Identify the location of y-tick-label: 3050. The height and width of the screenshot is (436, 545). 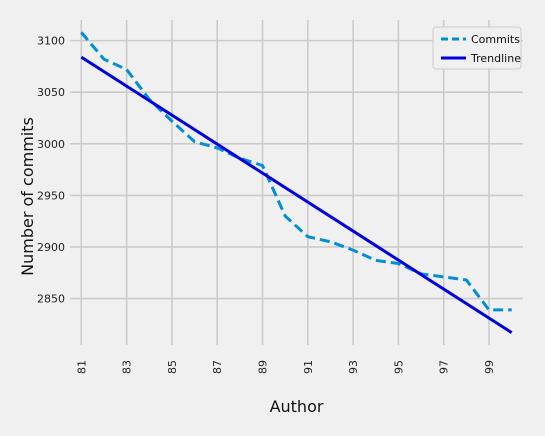
(51, 92).